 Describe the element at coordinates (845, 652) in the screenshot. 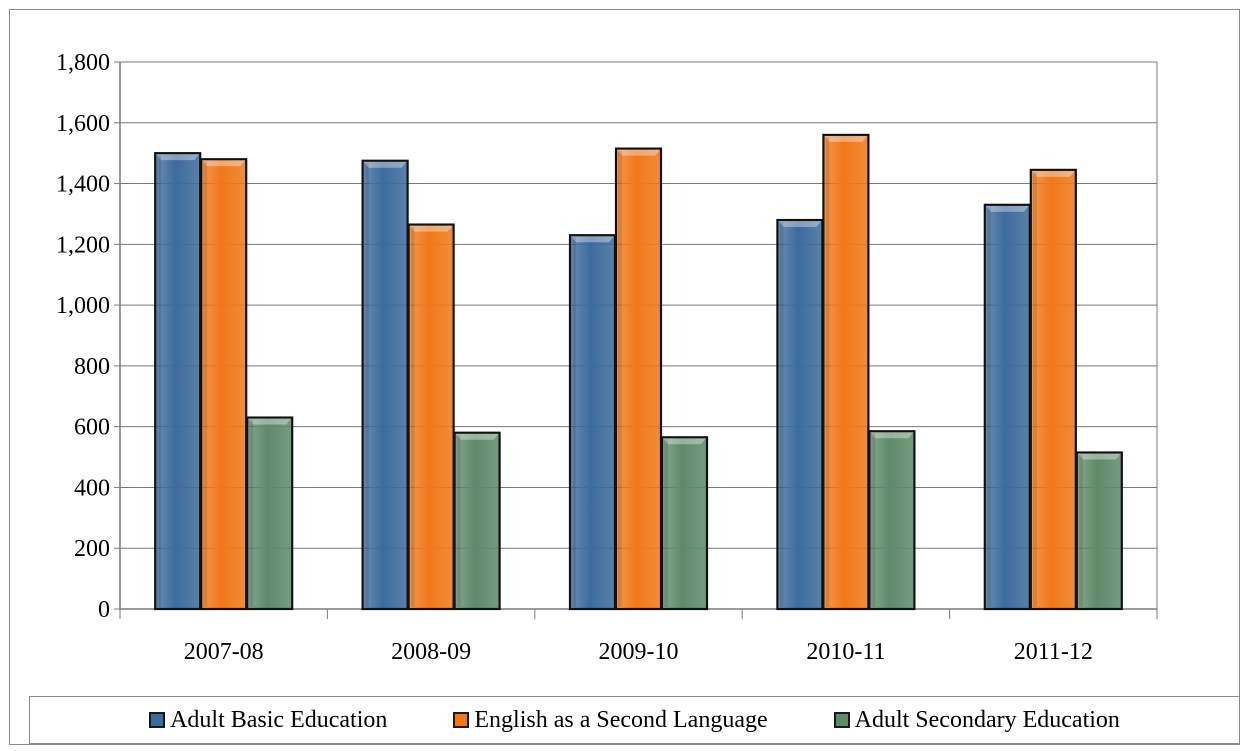

I see `x-tick-label: 2010-11` at that location.